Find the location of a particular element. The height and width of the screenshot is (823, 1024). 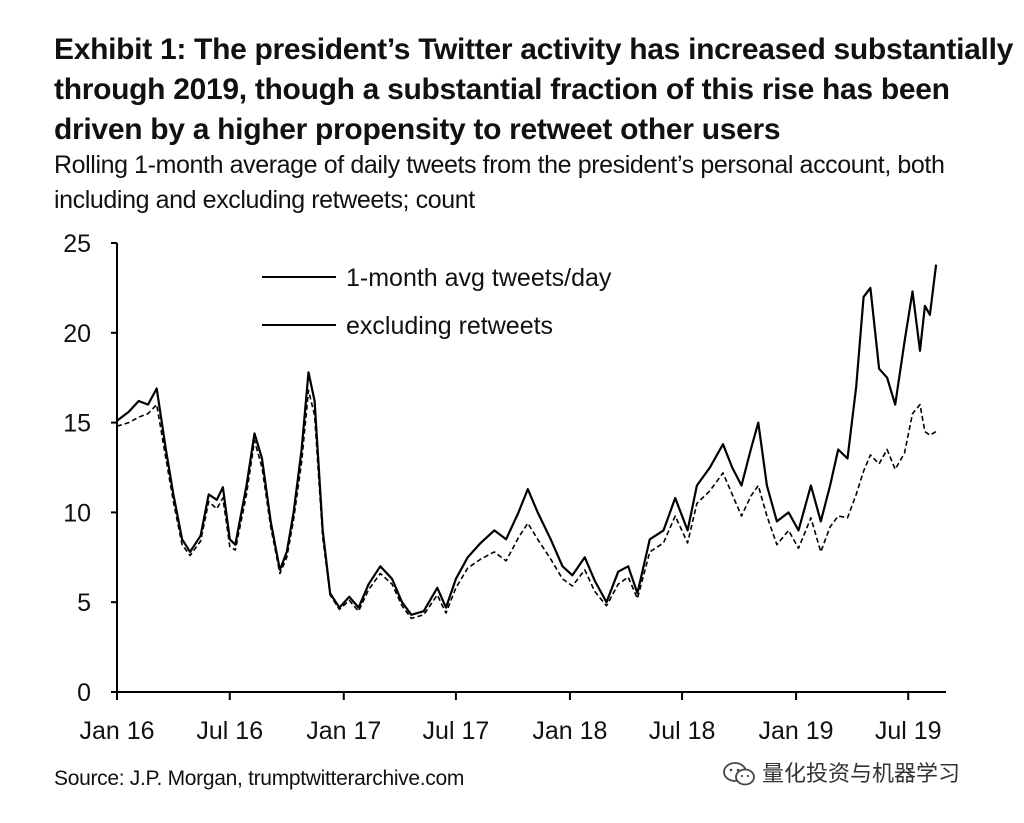

x-tick-label: Jan 16 is located at coordinates (116, 731).